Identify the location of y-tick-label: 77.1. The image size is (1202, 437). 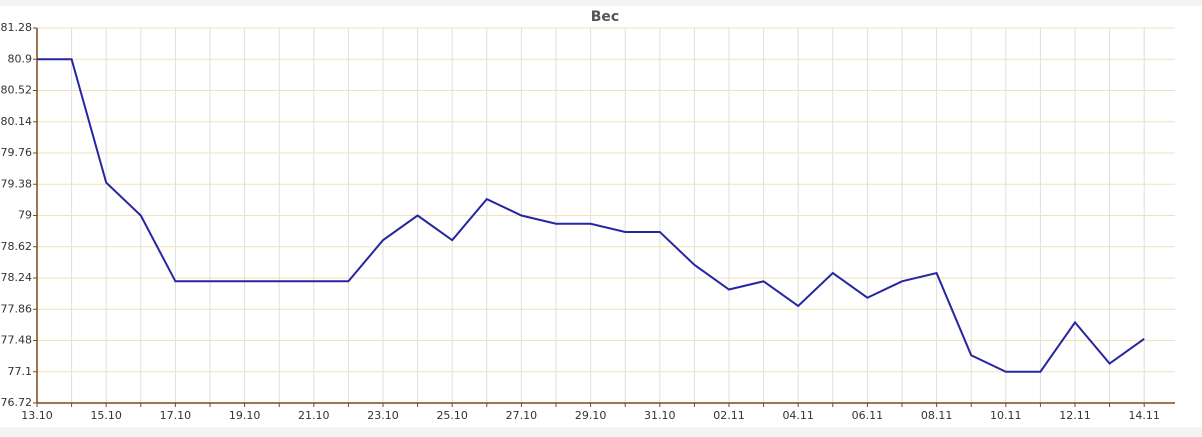
(20, 371).